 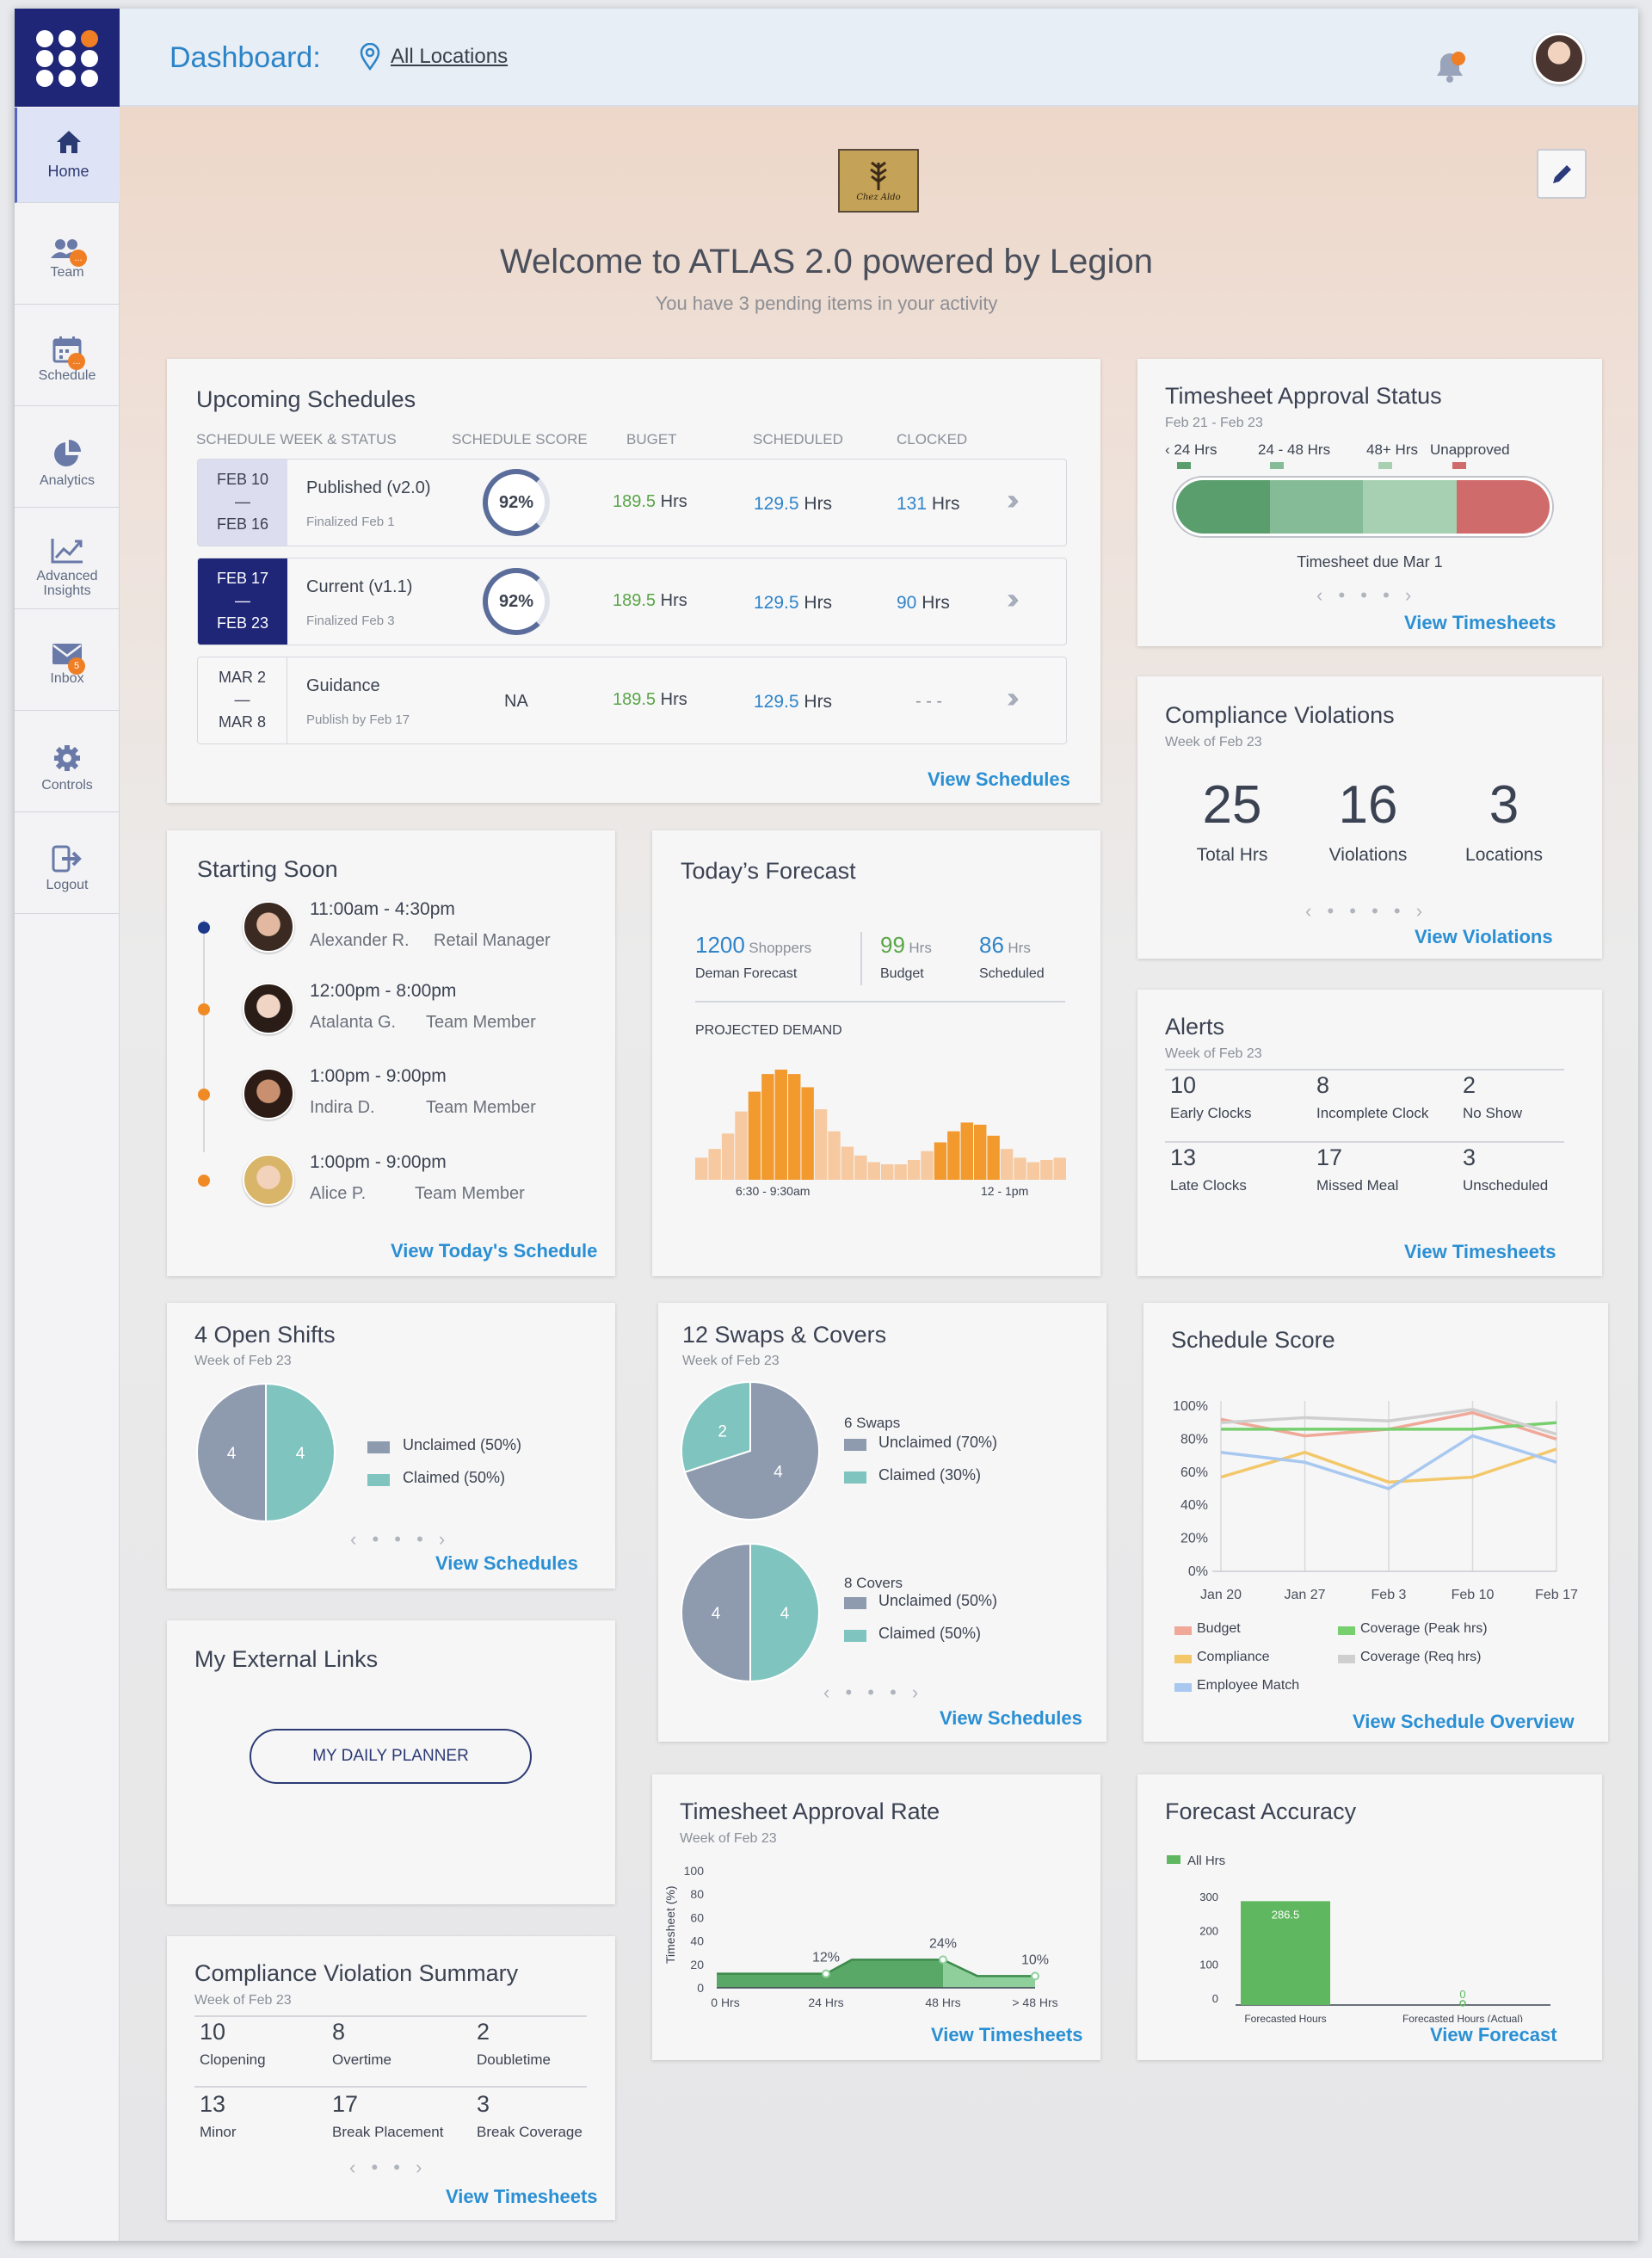 I want to click on y-tick-label: 20, so click(x=697, y=1964).